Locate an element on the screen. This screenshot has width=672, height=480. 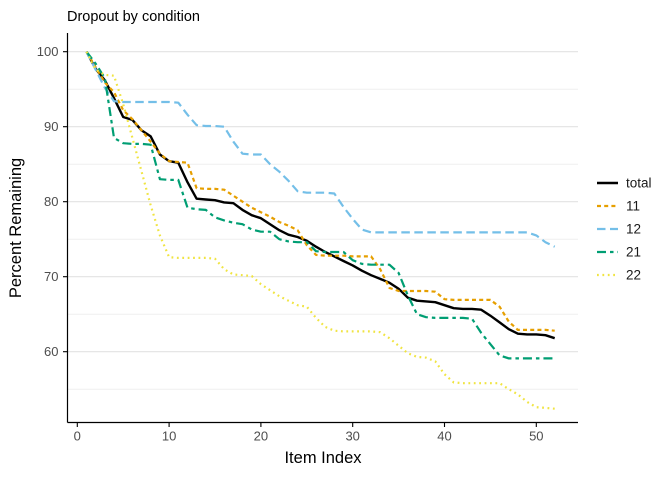
x-tick-label: 40 is located at coordinates (444, 436).